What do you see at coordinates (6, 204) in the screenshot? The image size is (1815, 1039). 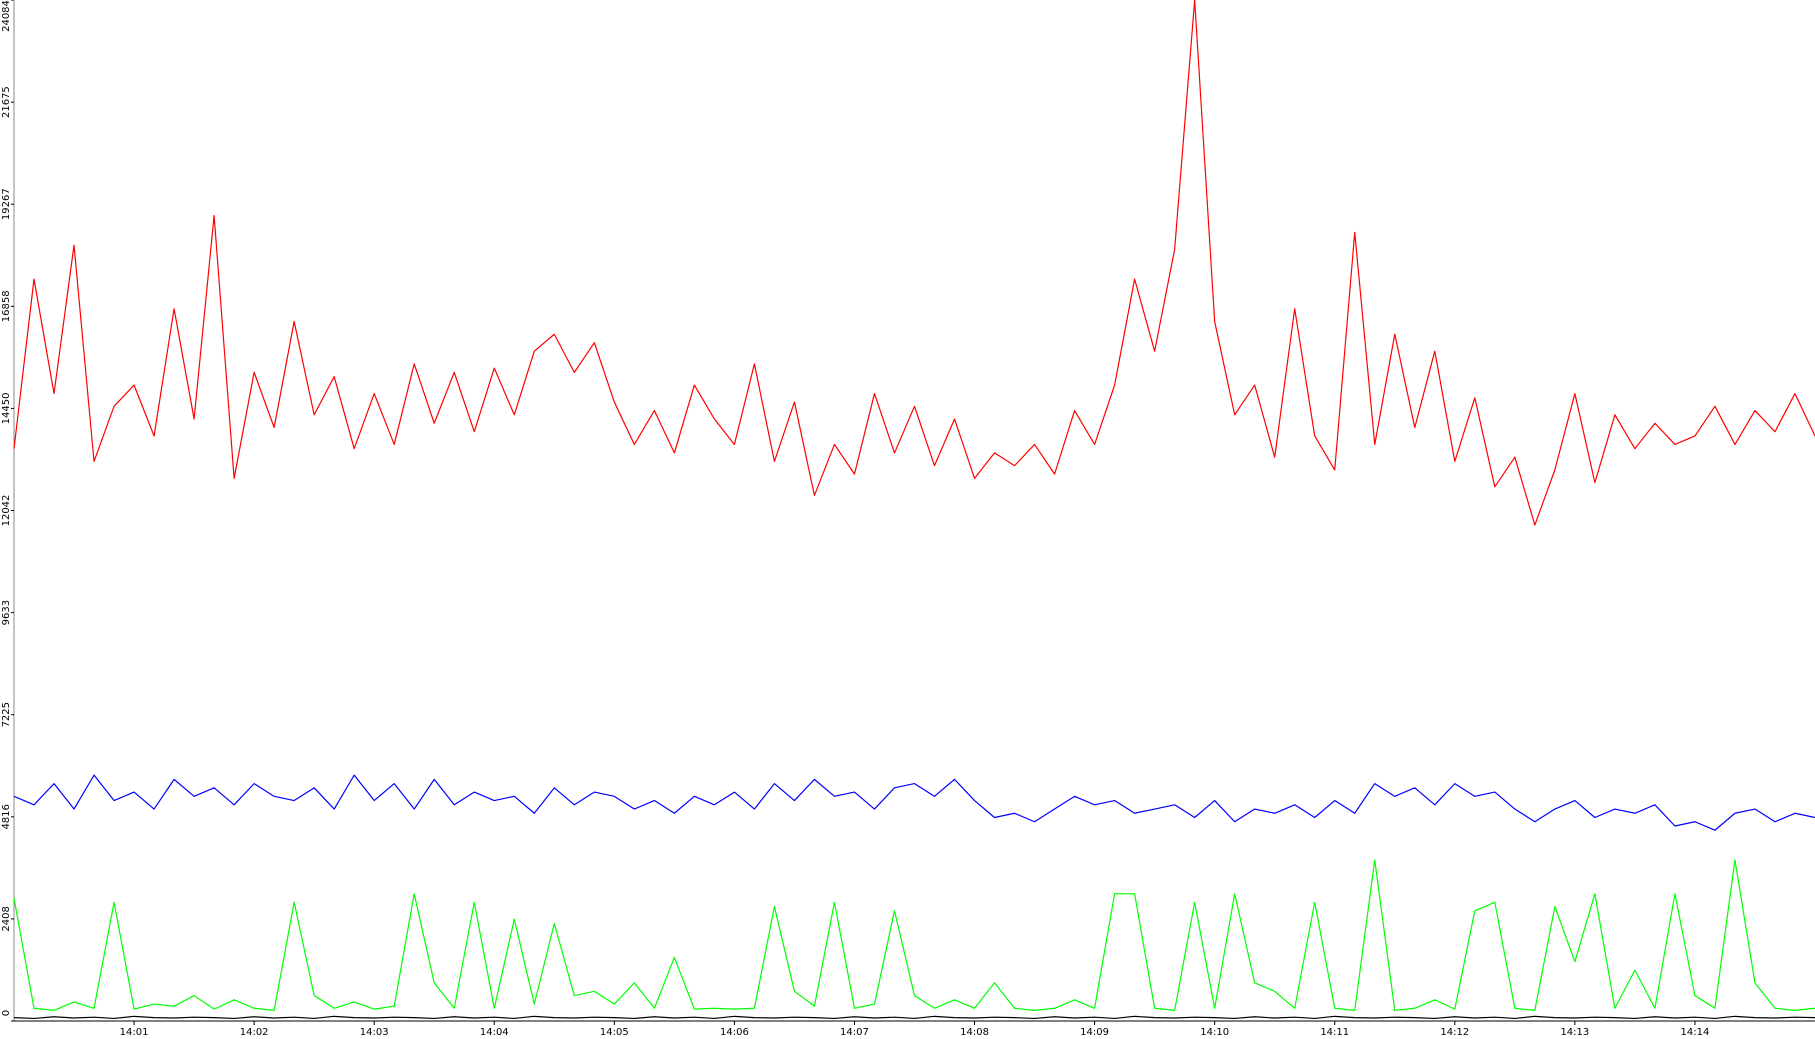 I see `y-tick-label: 19267` at bounding box center [6, 204].